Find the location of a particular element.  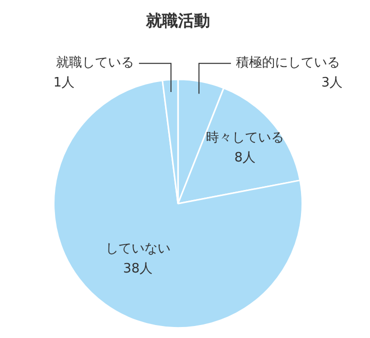

data-label: 1人 is located at coordinates (64, 83).